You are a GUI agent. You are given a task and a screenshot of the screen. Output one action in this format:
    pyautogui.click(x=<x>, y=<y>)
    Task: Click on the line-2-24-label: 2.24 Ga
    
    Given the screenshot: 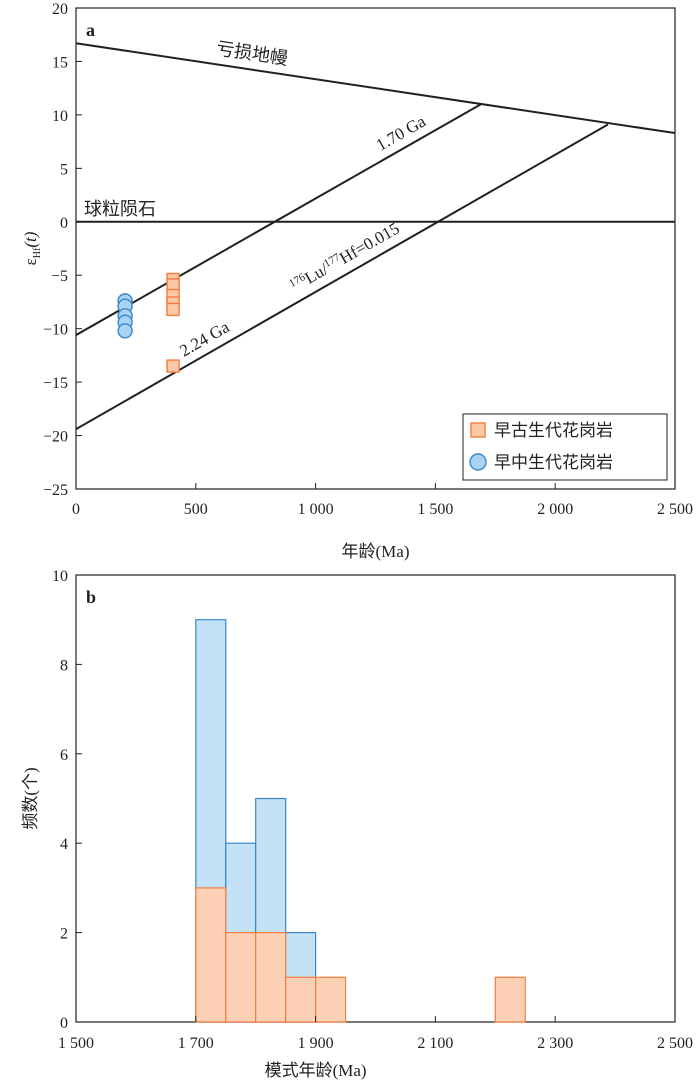 What is the action you would take?
    pyautogui.click(x=204, y=338)
    